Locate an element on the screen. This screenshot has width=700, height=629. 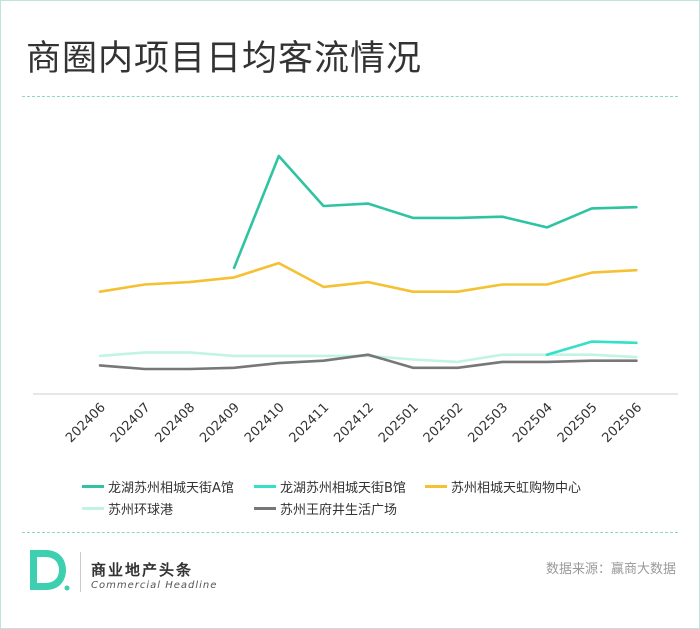
brand-logo-icon is located at coordinates (50, 570).